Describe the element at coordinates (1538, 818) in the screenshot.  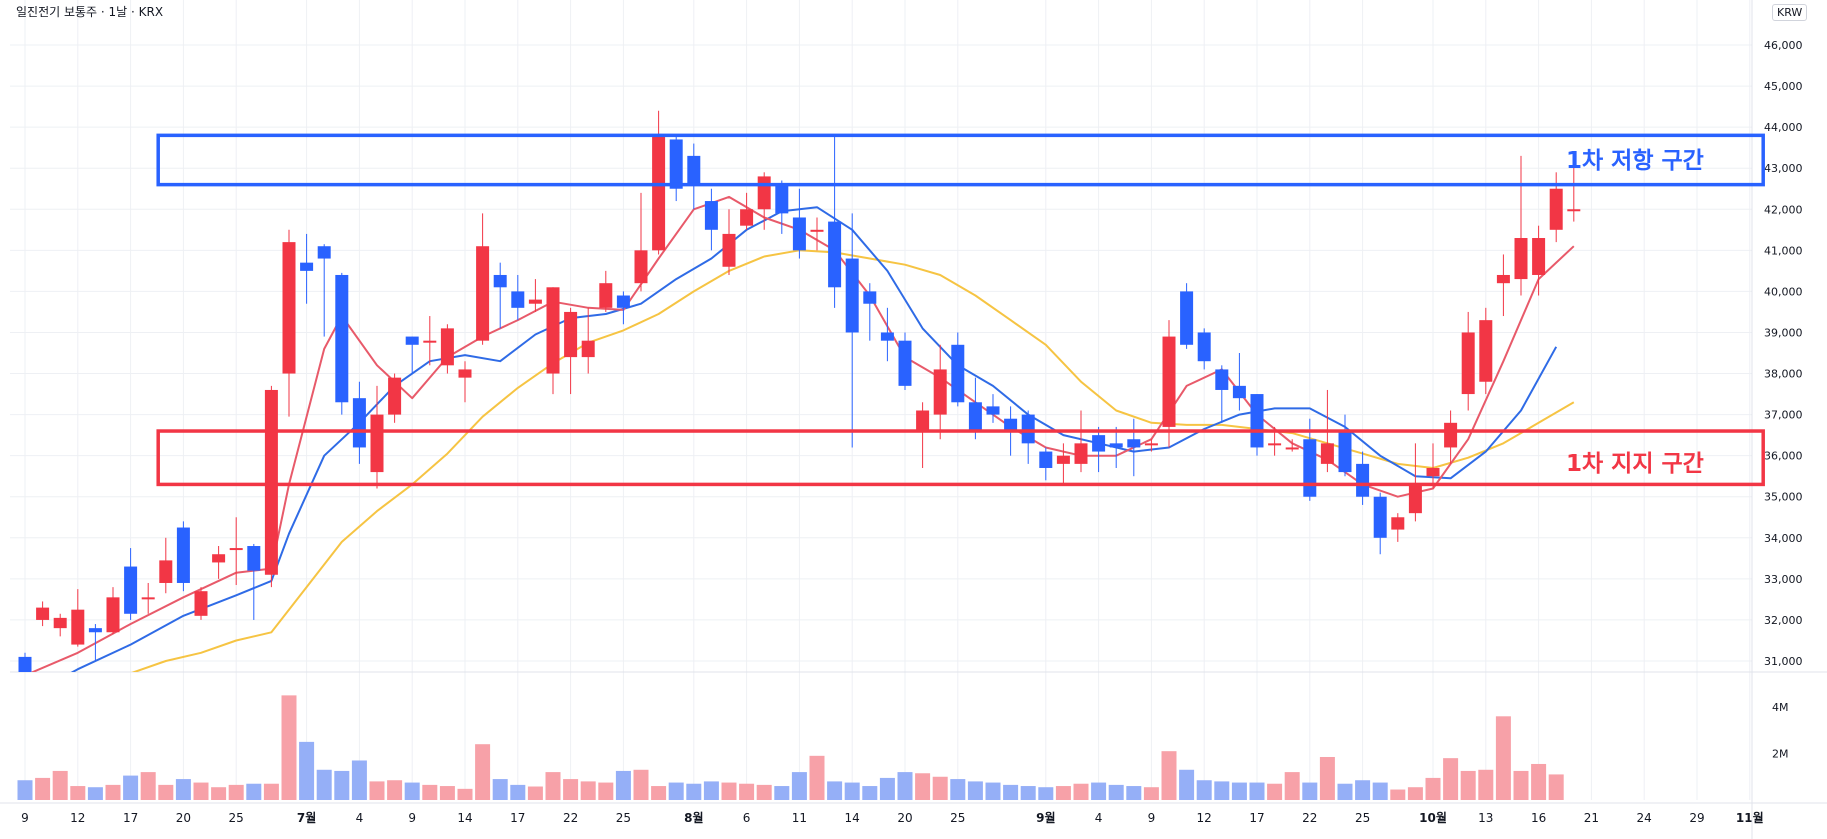
I see `date-tick-label: 16` at that location.